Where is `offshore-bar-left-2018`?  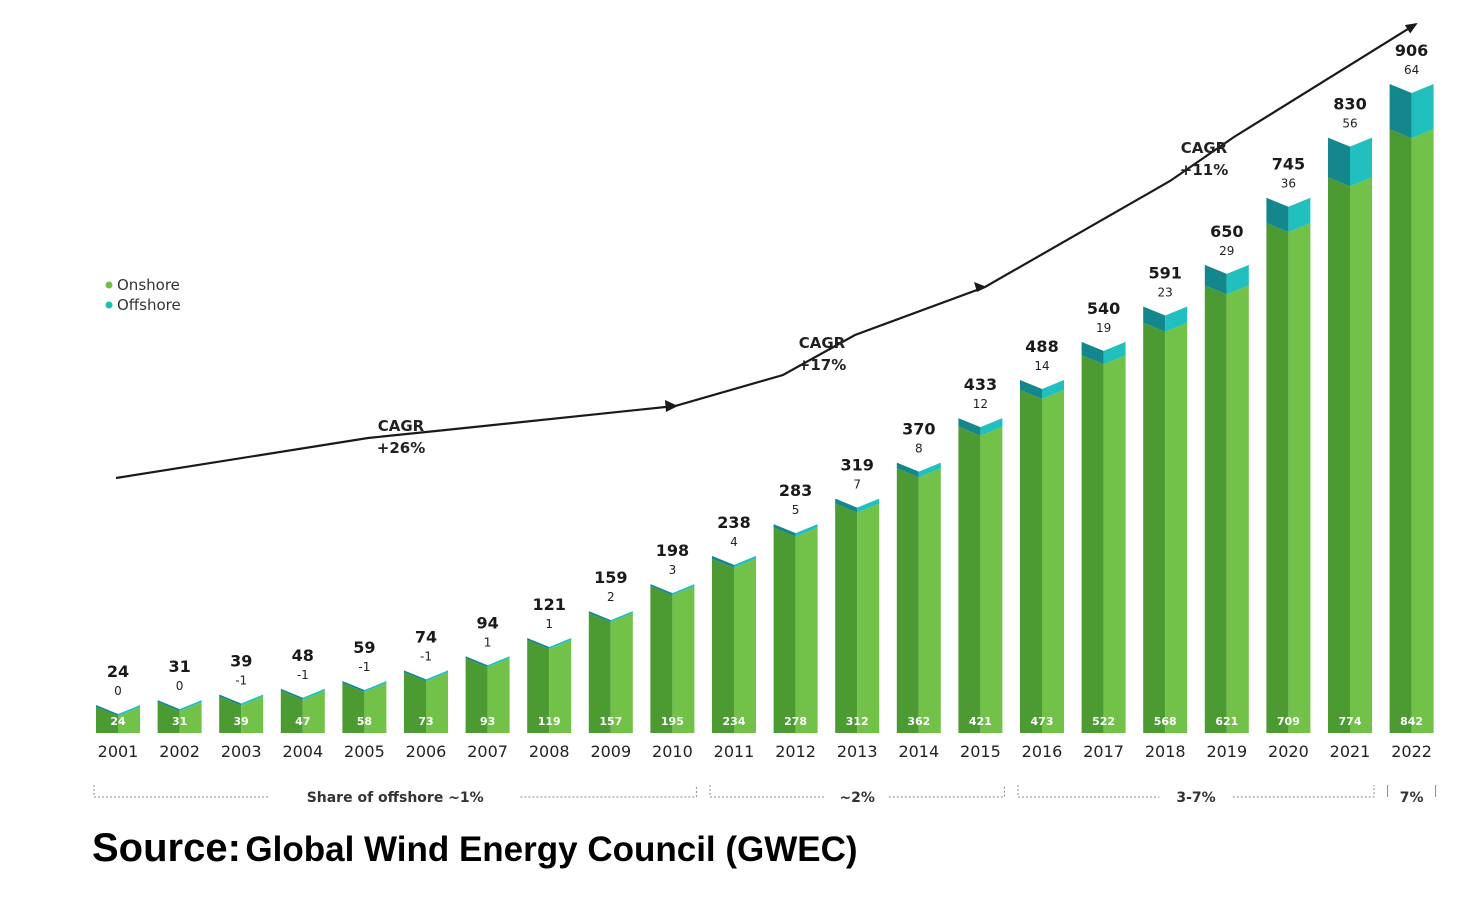
offshore-bar-left-2018 is located at coordinates (1154, 319).